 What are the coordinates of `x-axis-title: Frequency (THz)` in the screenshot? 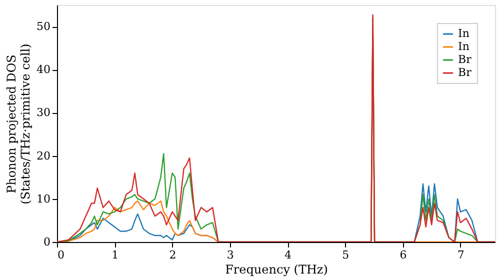 It's located at (276, 269).